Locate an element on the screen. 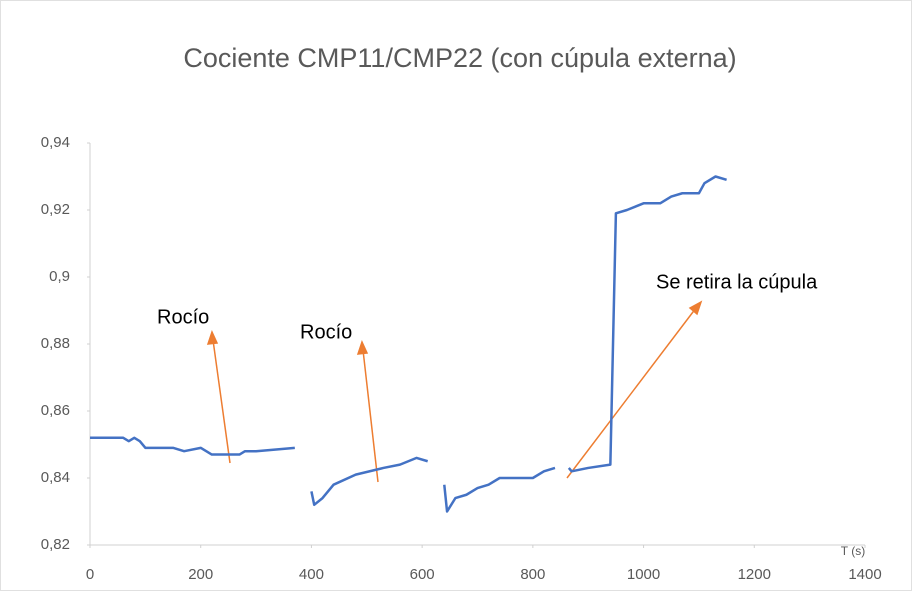  x-axis-label: T (s) is located at coordinates (853, 551).